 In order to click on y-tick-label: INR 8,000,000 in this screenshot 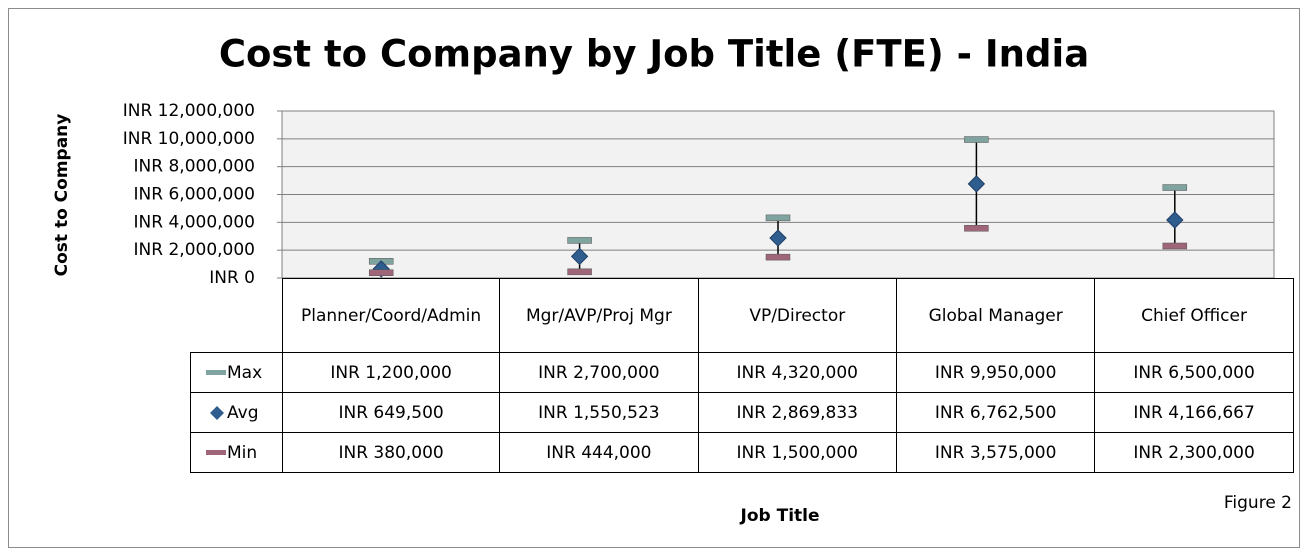, I will do `click(194, 167)`.